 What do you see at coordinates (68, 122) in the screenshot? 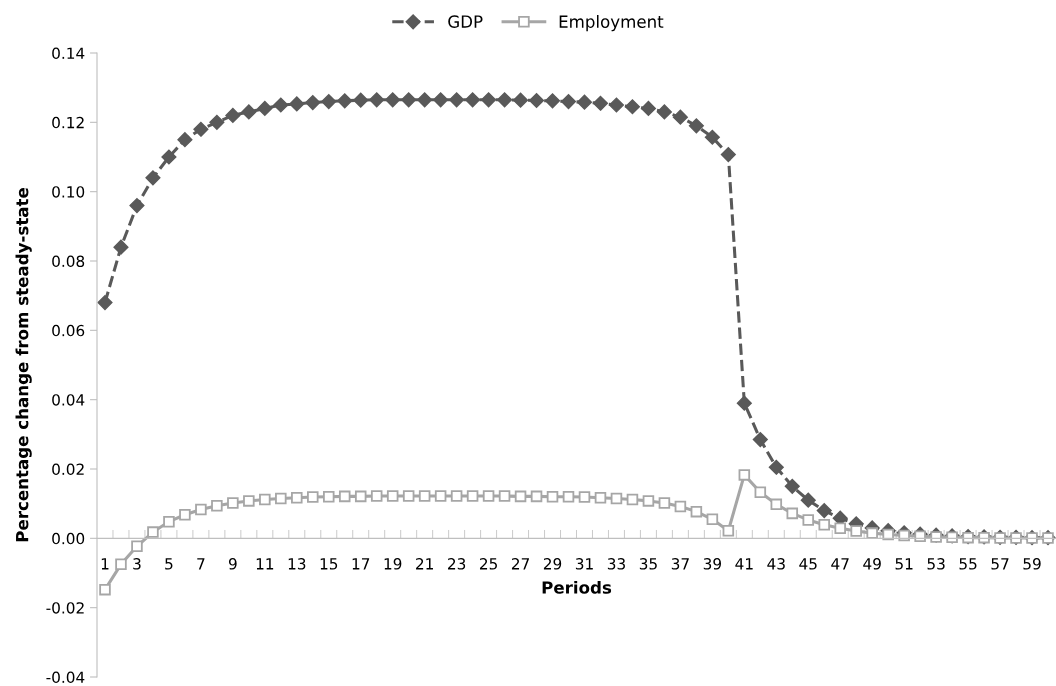
I see `y-tick-label: 0.12` at bounding box center [68, 122].